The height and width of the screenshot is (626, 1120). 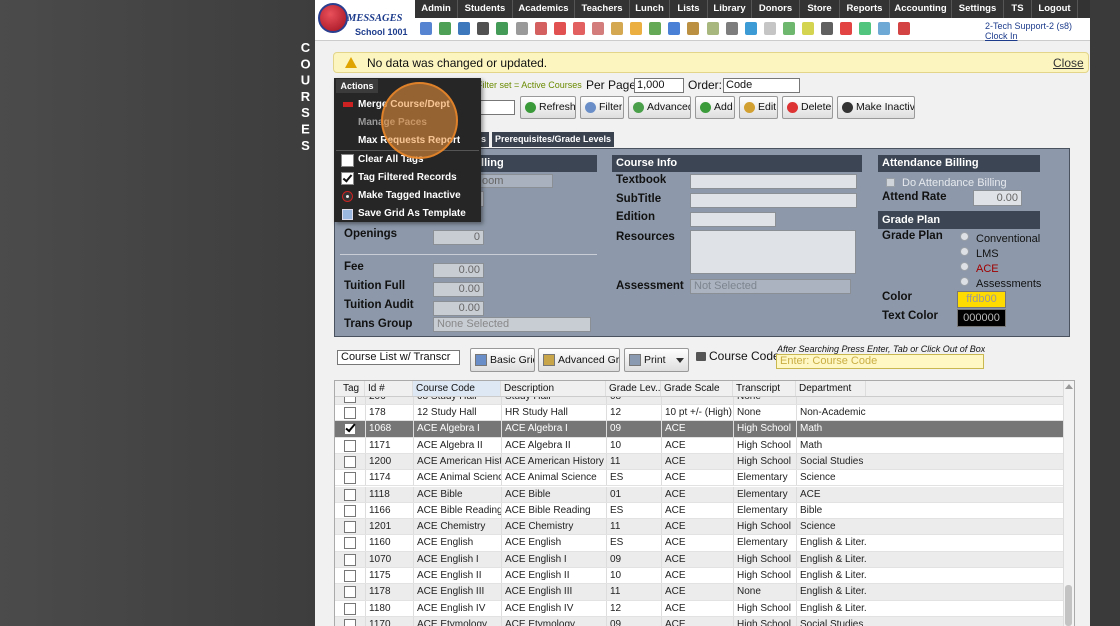 What do you see at coordinates (553, 139) in the screenshot?
I see `tab: Prerequisites/Grade Levels` at bounding box center [553, 139].